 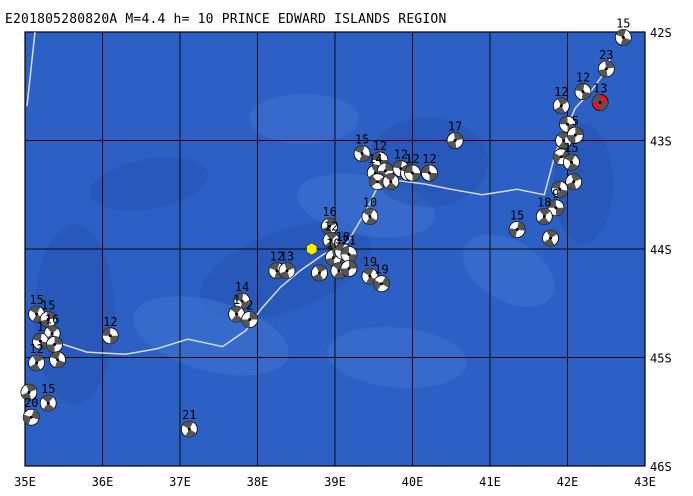 I want to click on event-depth-label: 9, so click(x=555, y=194).